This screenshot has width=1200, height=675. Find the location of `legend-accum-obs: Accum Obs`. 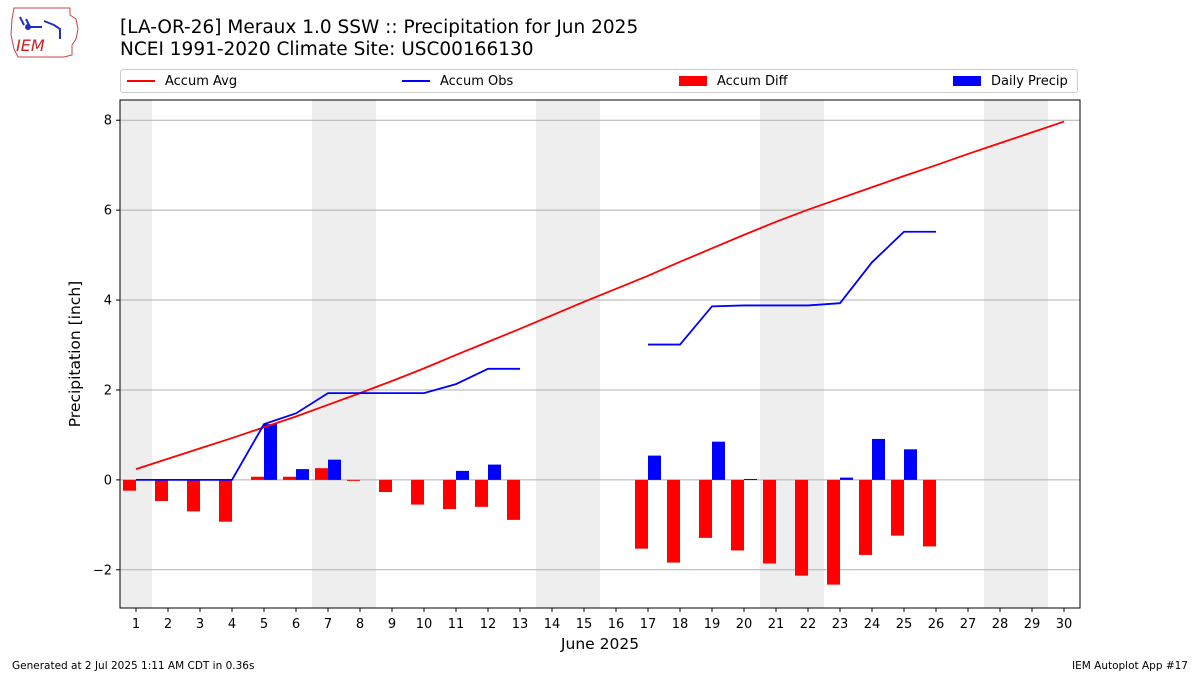

legend-accum-obs: Accum Obs is located at coordinates (457, 81).